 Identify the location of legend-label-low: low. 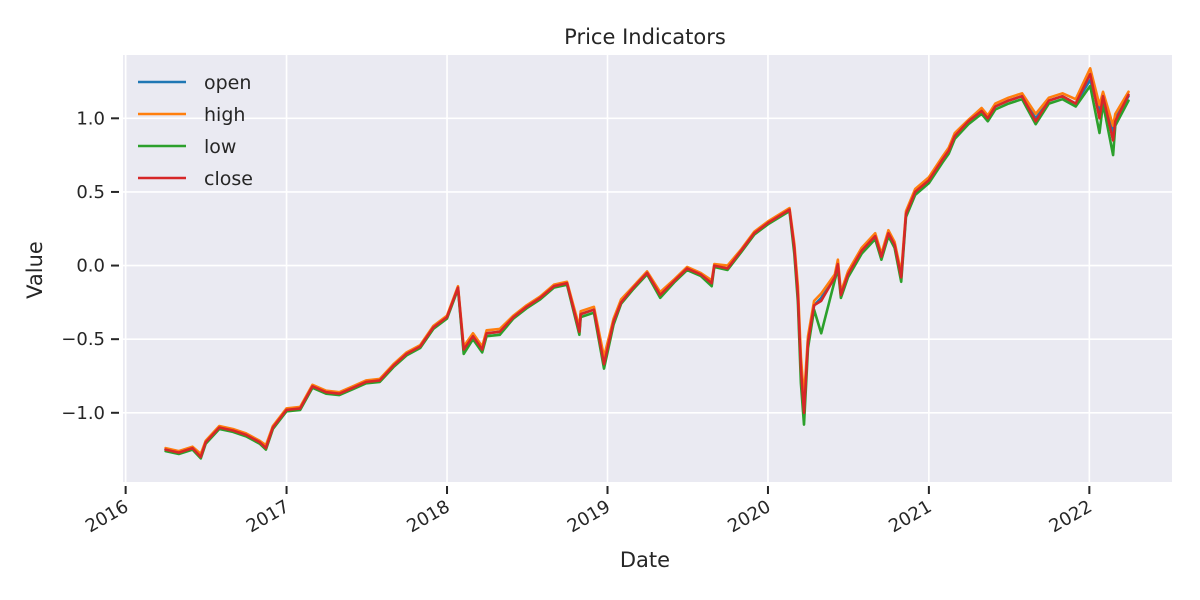
(220, 147).